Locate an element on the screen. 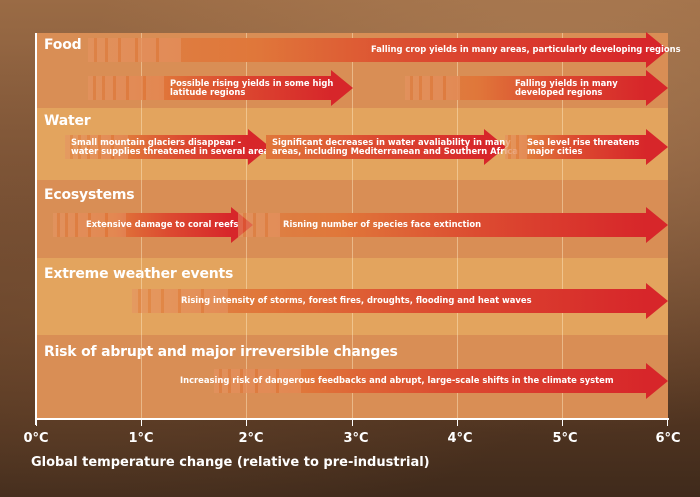  impact-label: Extensive damage to coral reefs is located at coordinates (162, 224).